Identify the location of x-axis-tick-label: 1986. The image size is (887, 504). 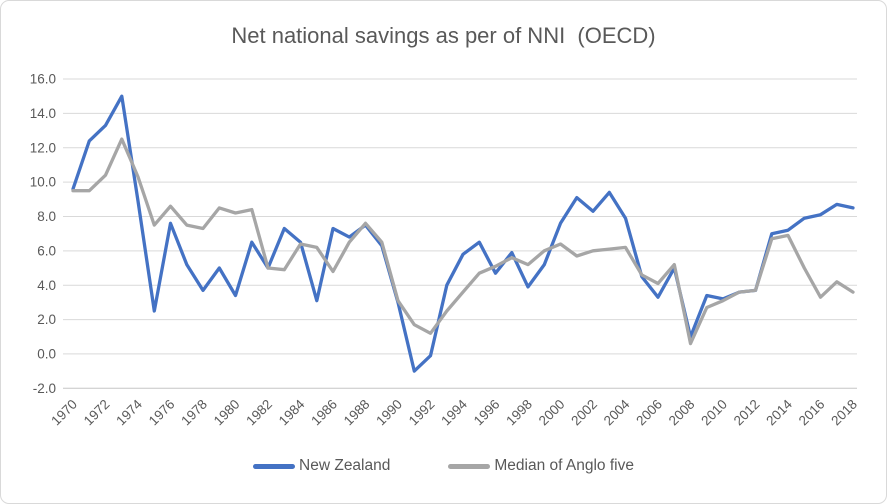
(324, 413).